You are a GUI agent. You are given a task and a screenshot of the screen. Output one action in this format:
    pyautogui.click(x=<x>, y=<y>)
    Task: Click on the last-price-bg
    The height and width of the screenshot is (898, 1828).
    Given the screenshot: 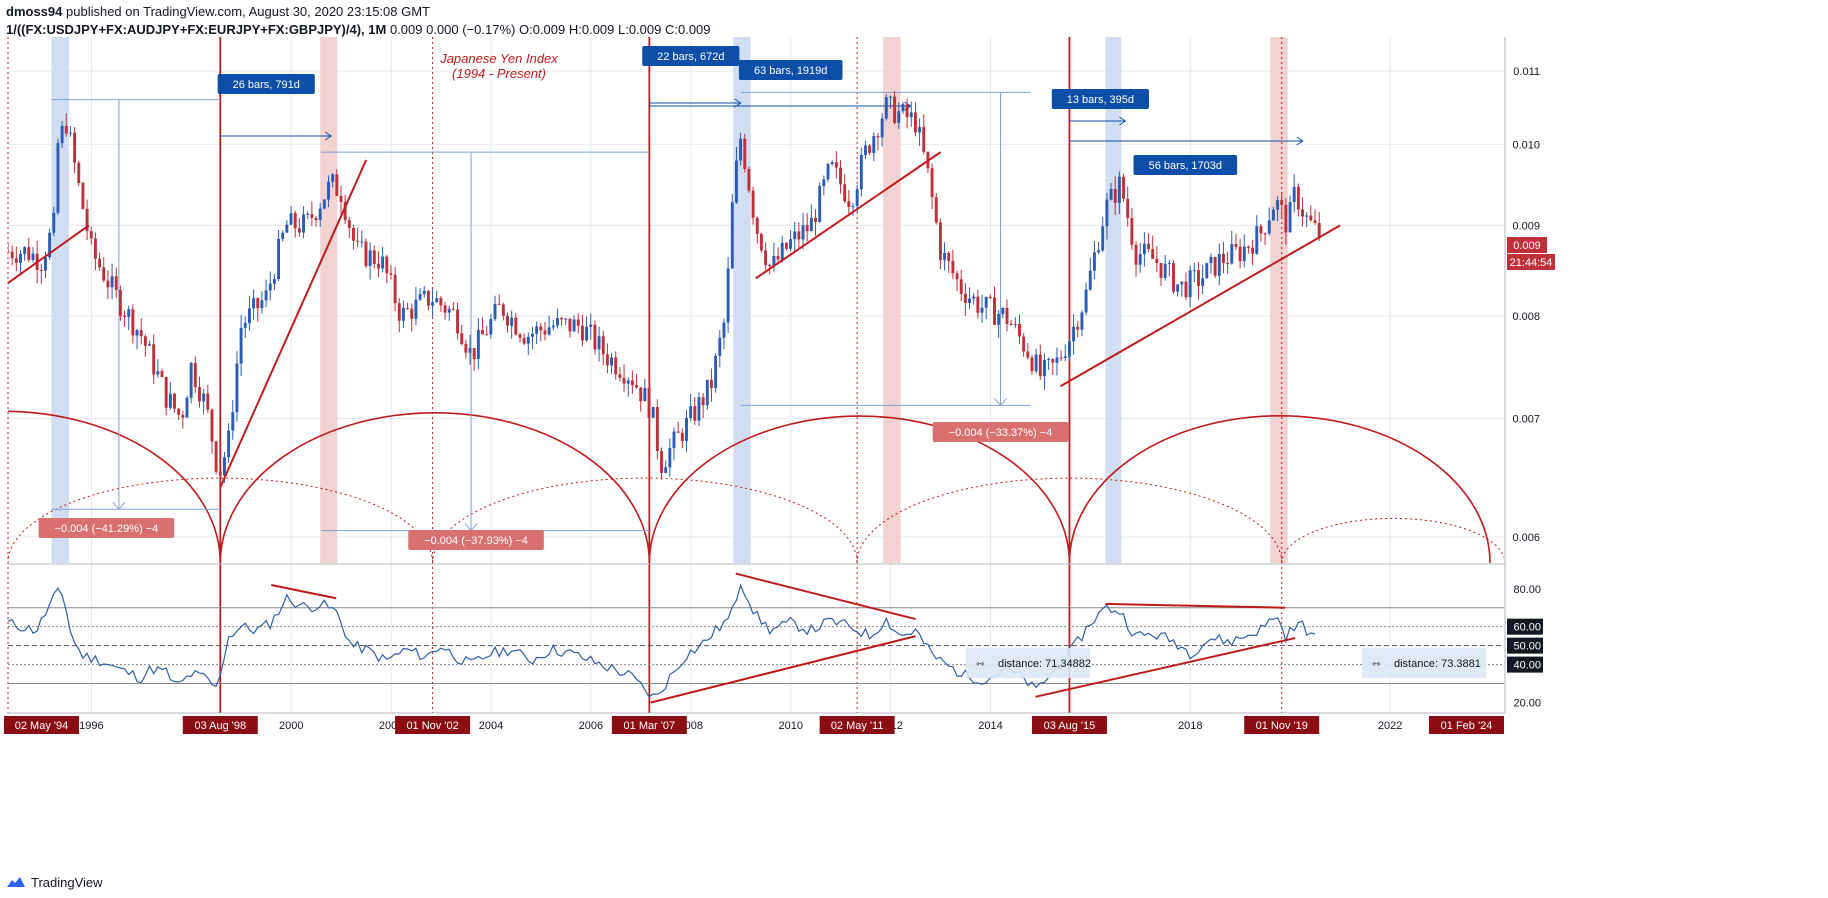 What is the action you would take?
    pyautogui.click(x=1527, y=245)
    